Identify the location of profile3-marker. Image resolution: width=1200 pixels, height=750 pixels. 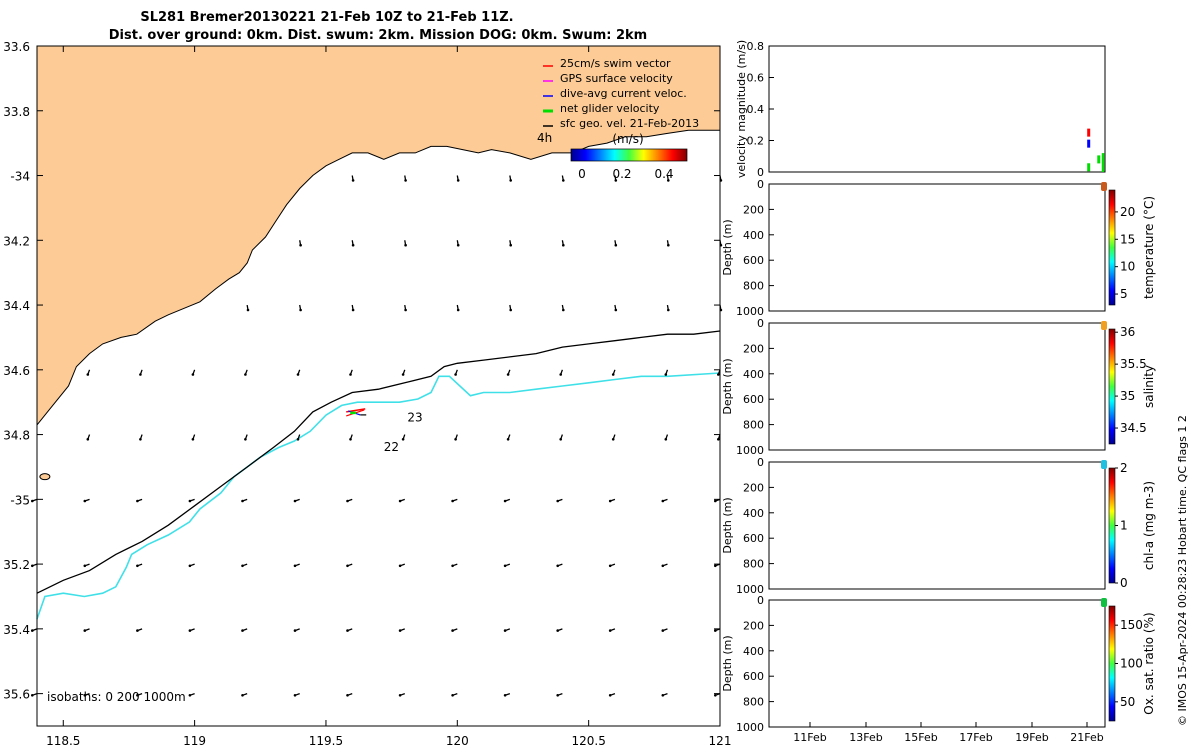
(1104, 464).